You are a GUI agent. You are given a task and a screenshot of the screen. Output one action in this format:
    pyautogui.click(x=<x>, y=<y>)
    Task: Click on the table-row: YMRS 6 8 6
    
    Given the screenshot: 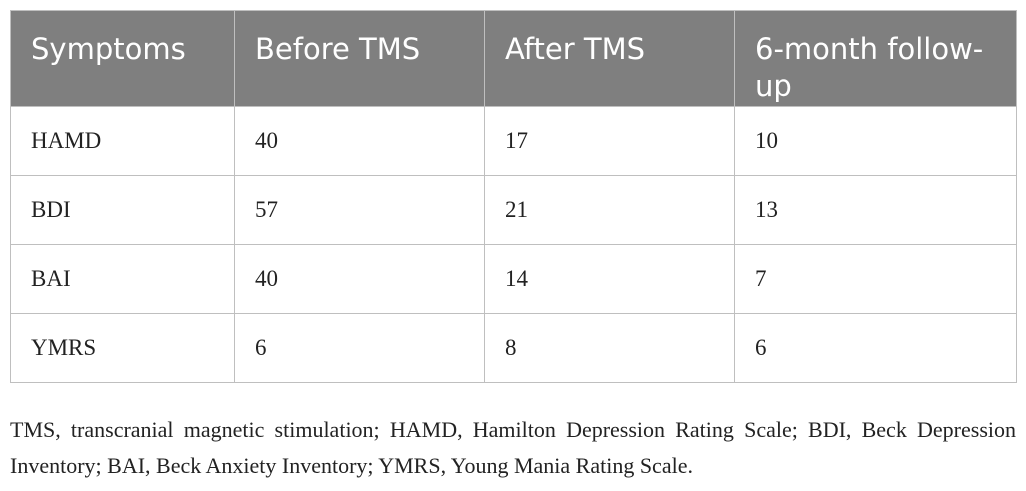 What is the action you would take?
    pyautogui.click(x=513, y=348)
    